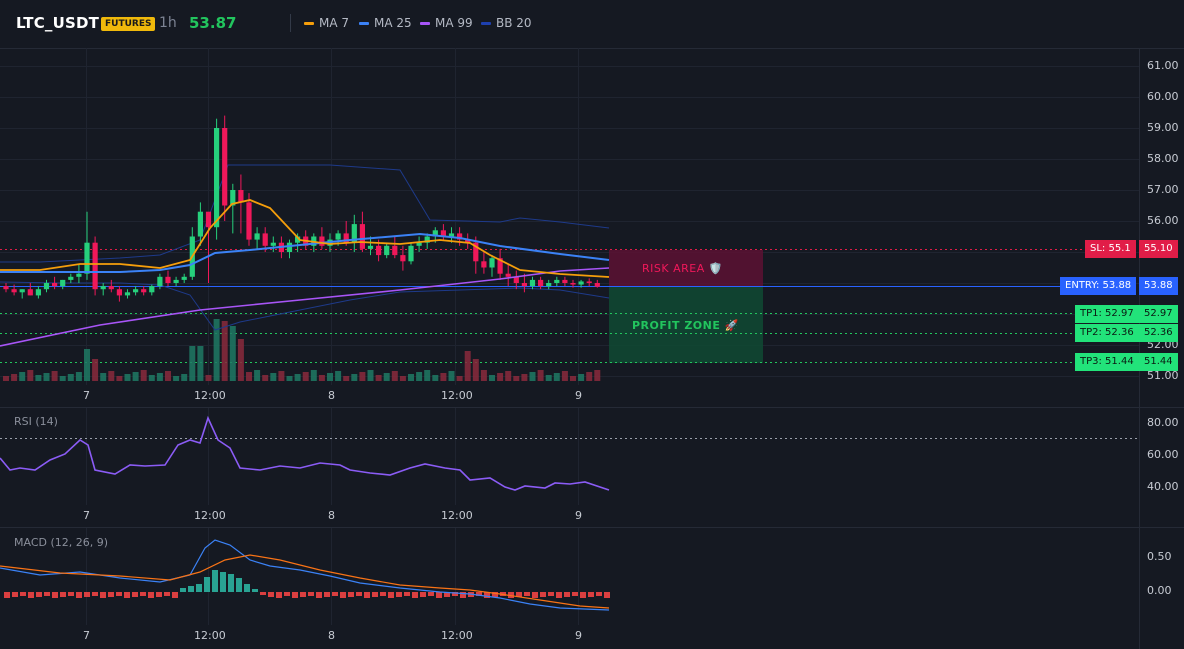 The height and width of the screenshot is (649, 1184). Describe the element at coordinates (1163, 486) in the screenshot. I see `rsi-axis-40: 40.00` at that location.